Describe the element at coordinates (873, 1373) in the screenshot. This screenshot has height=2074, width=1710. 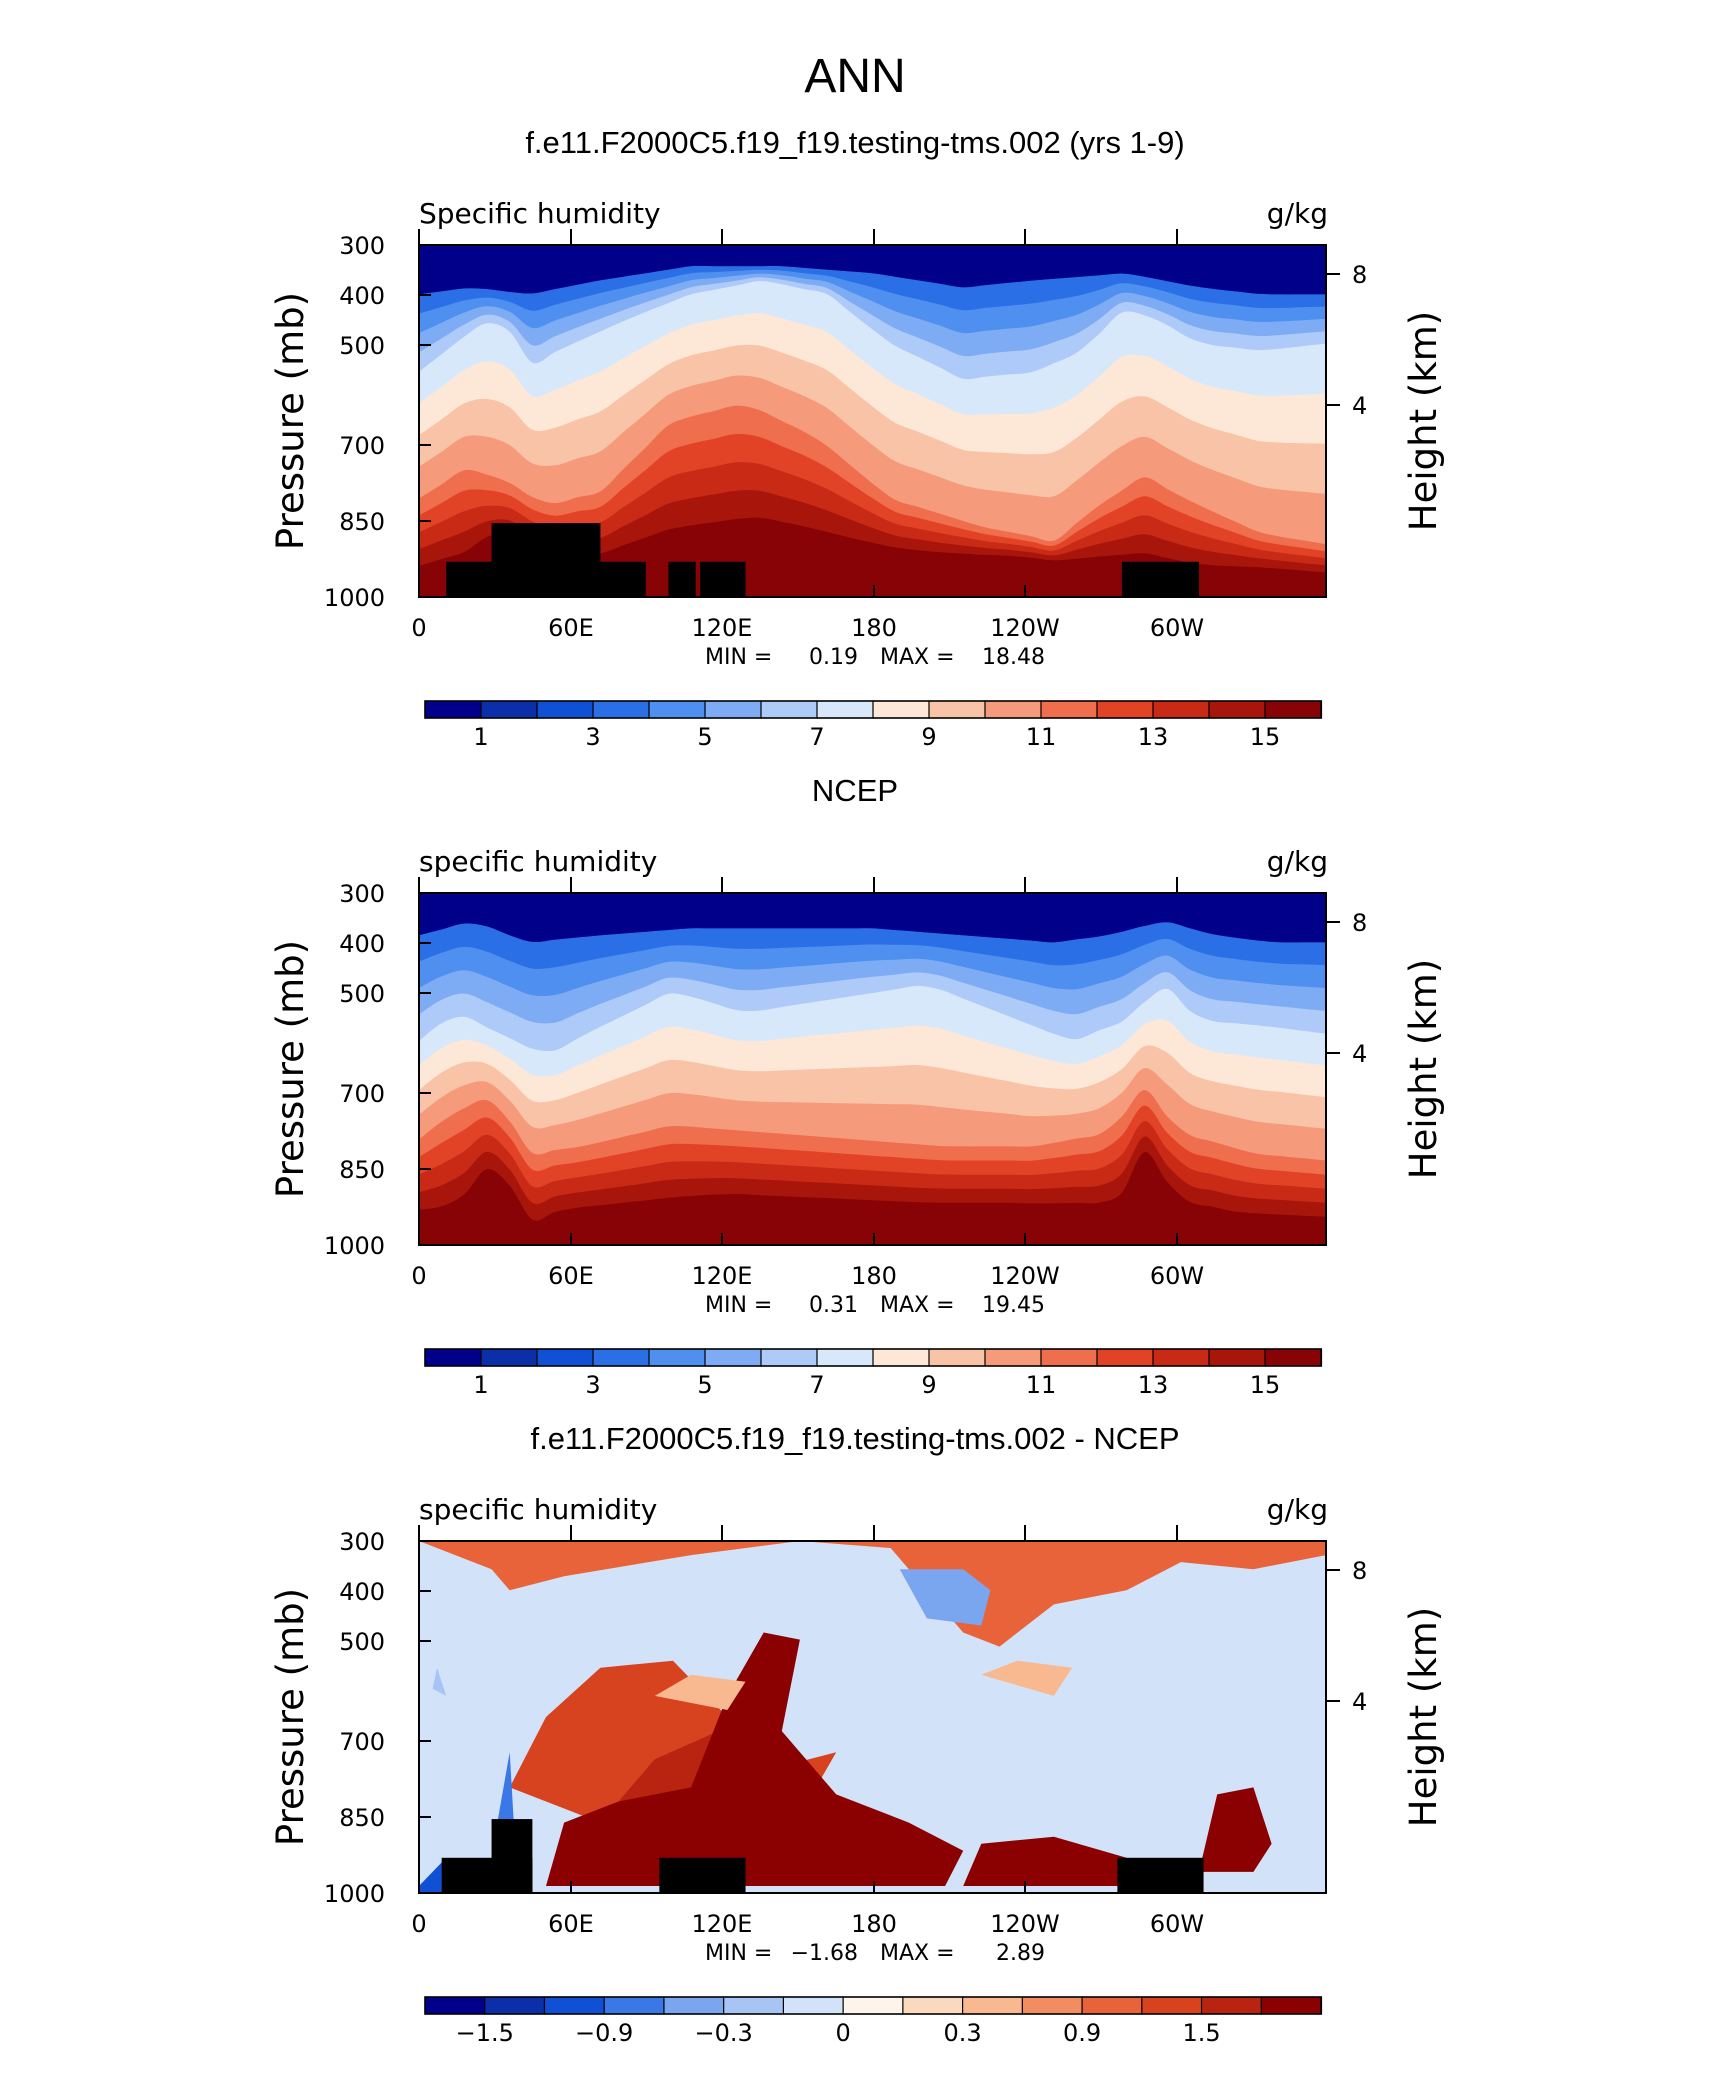
I see `colorbar: 1 3 5 7 9 11 13 15` at that location.